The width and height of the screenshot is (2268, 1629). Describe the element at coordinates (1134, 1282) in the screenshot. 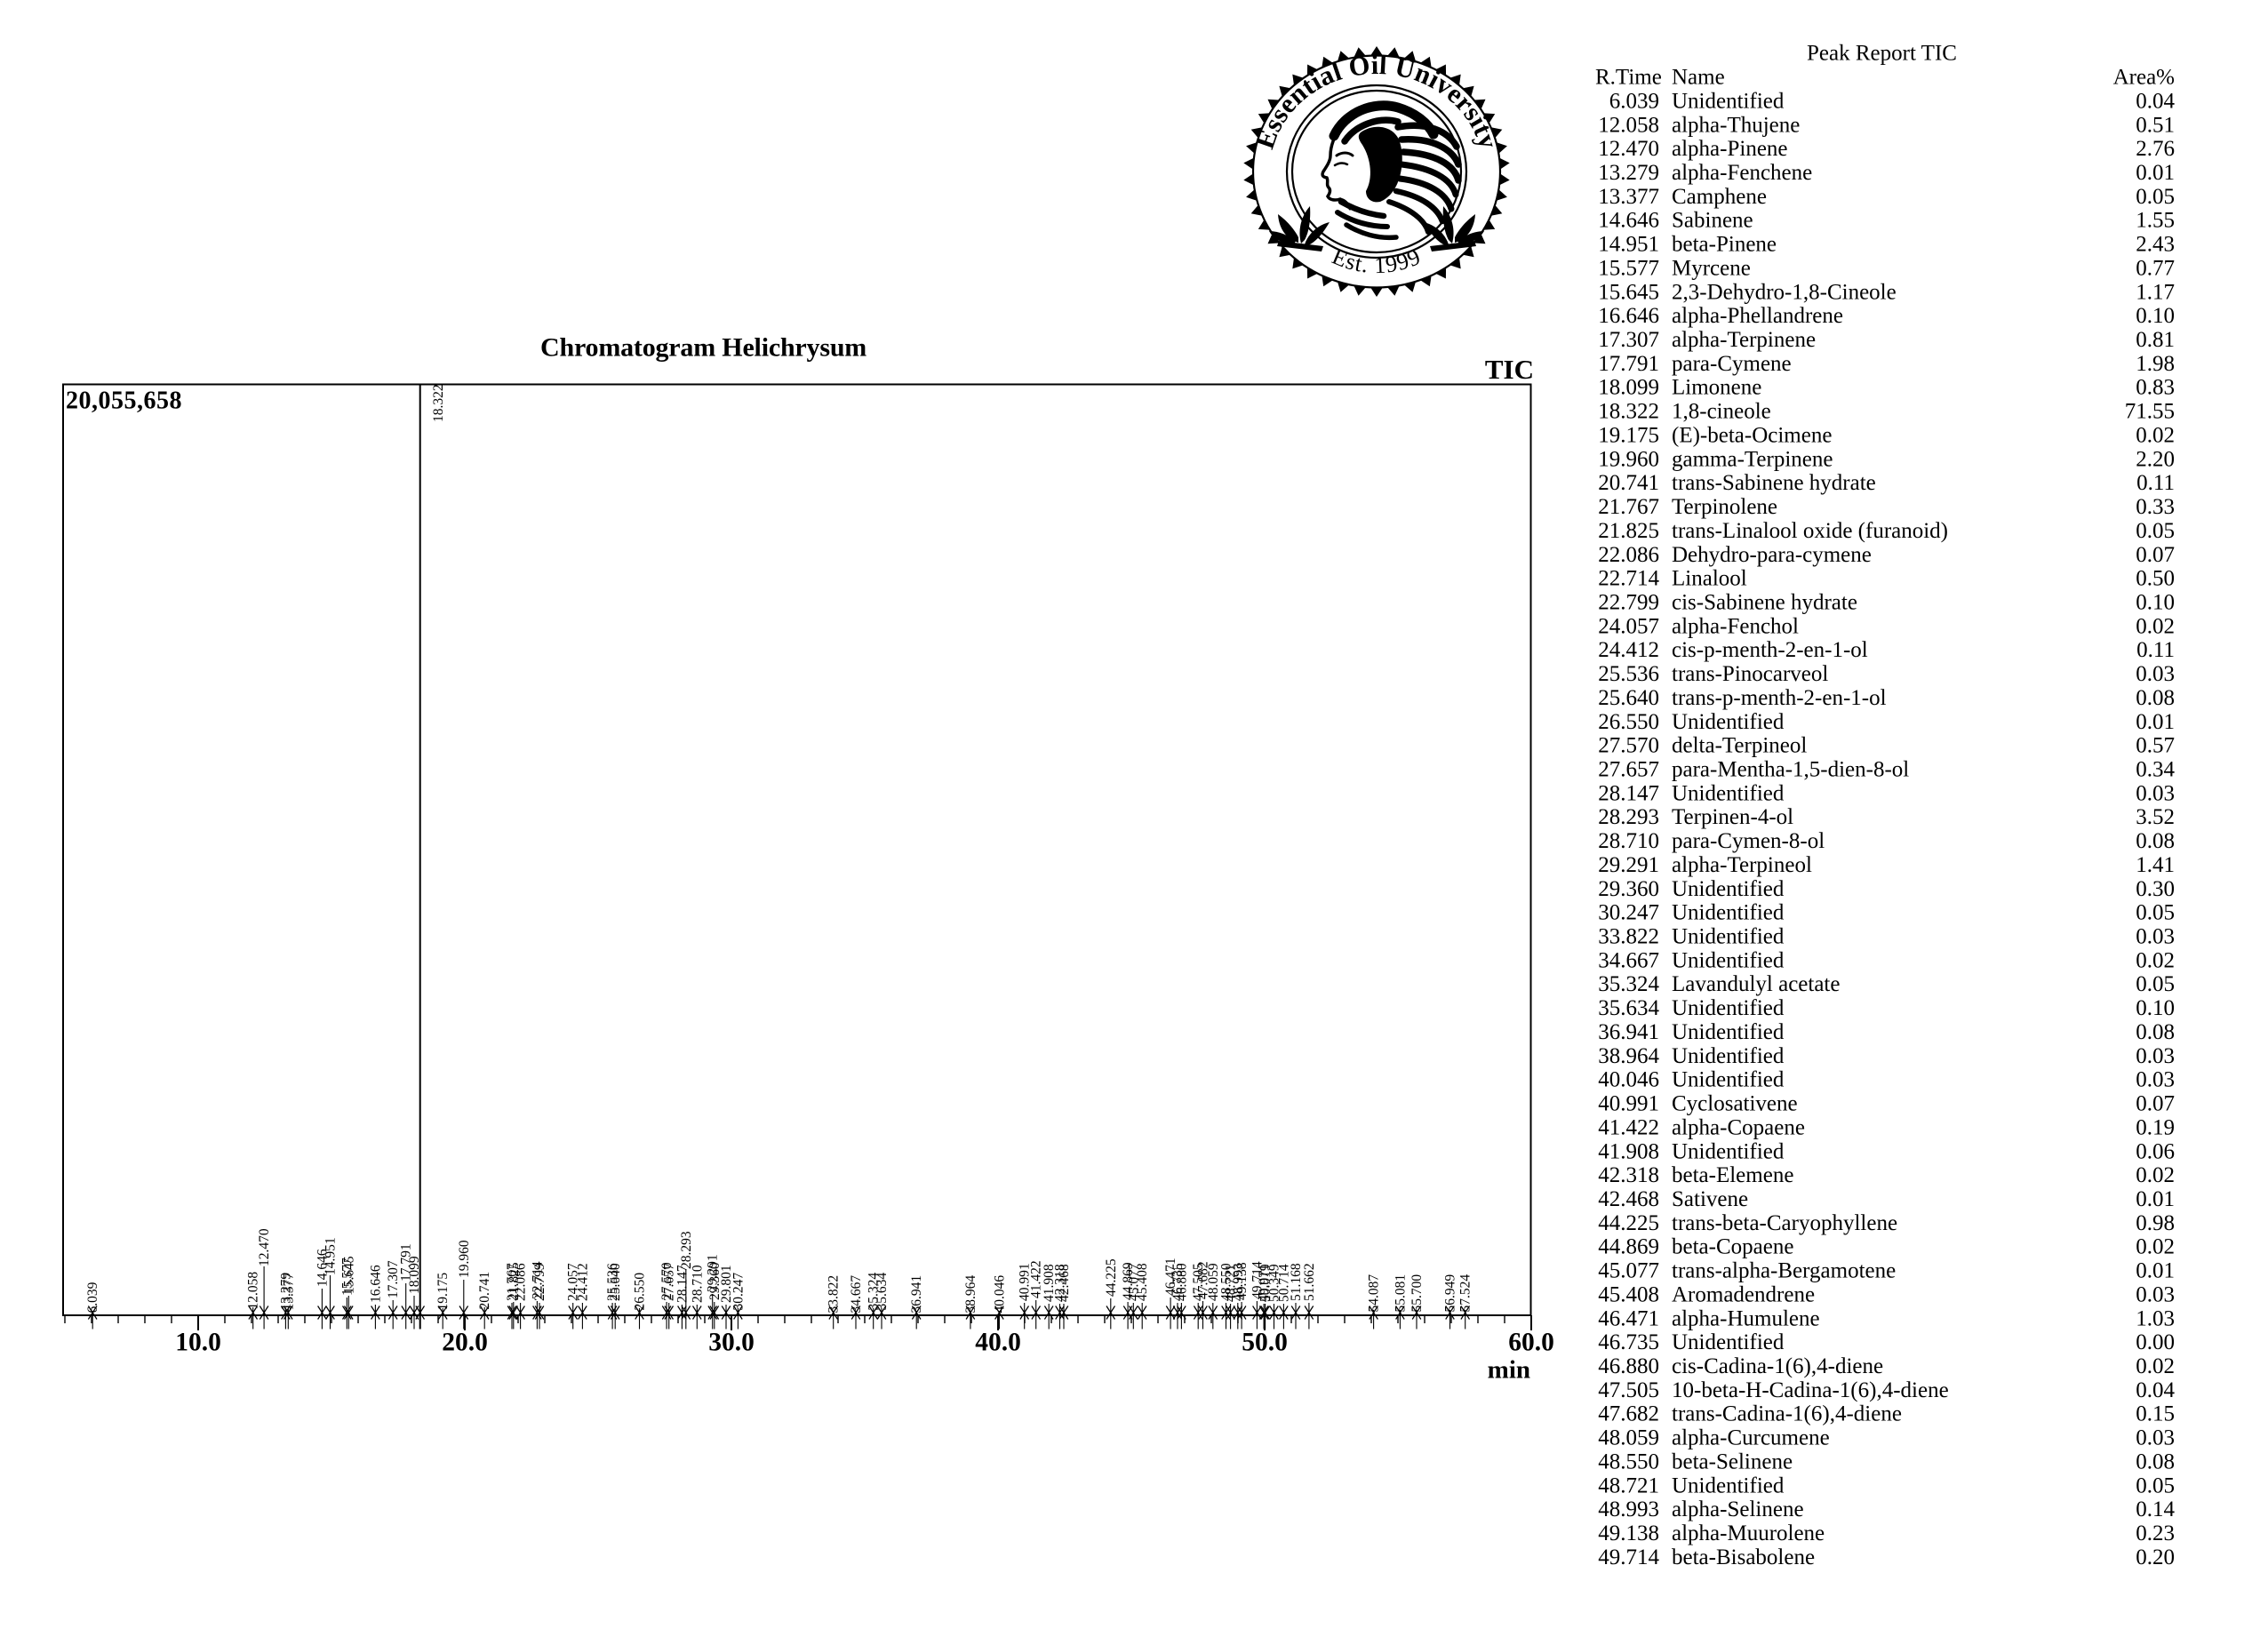

I see `svg-text: 45.077` at that location.